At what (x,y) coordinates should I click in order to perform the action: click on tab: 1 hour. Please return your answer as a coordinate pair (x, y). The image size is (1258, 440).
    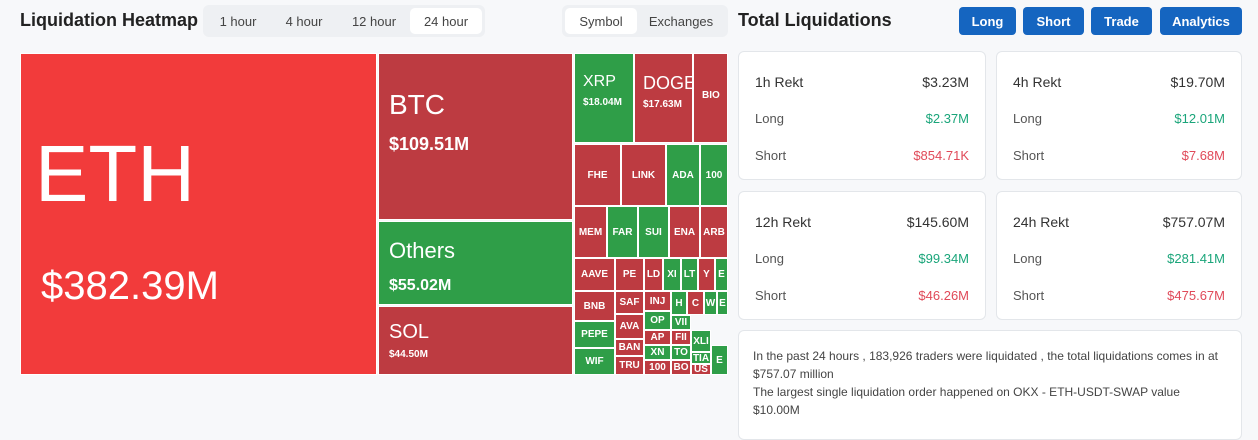
    Looking at the image, I should click on (238, 21).